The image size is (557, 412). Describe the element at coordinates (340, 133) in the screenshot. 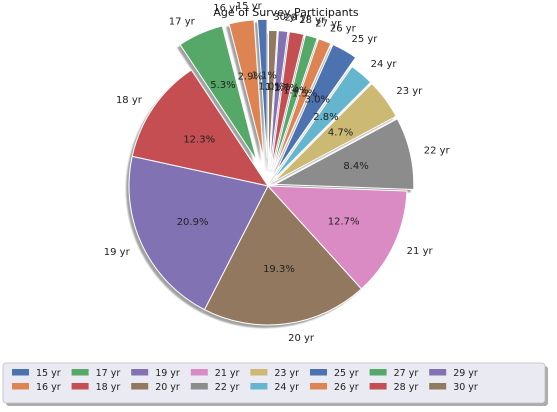

I see `pct-label-23-yr: 4.7%` at that location.